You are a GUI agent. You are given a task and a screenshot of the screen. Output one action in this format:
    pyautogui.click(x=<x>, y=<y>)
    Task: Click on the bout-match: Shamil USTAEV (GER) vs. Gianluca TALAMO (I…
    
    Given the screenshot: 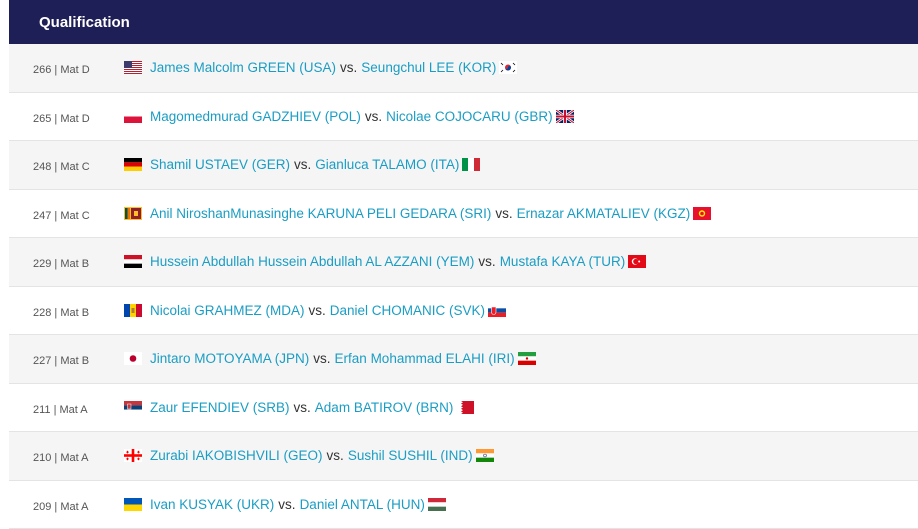 What is the action you would take?
    pyautogui.click(x=302, y=164)
    